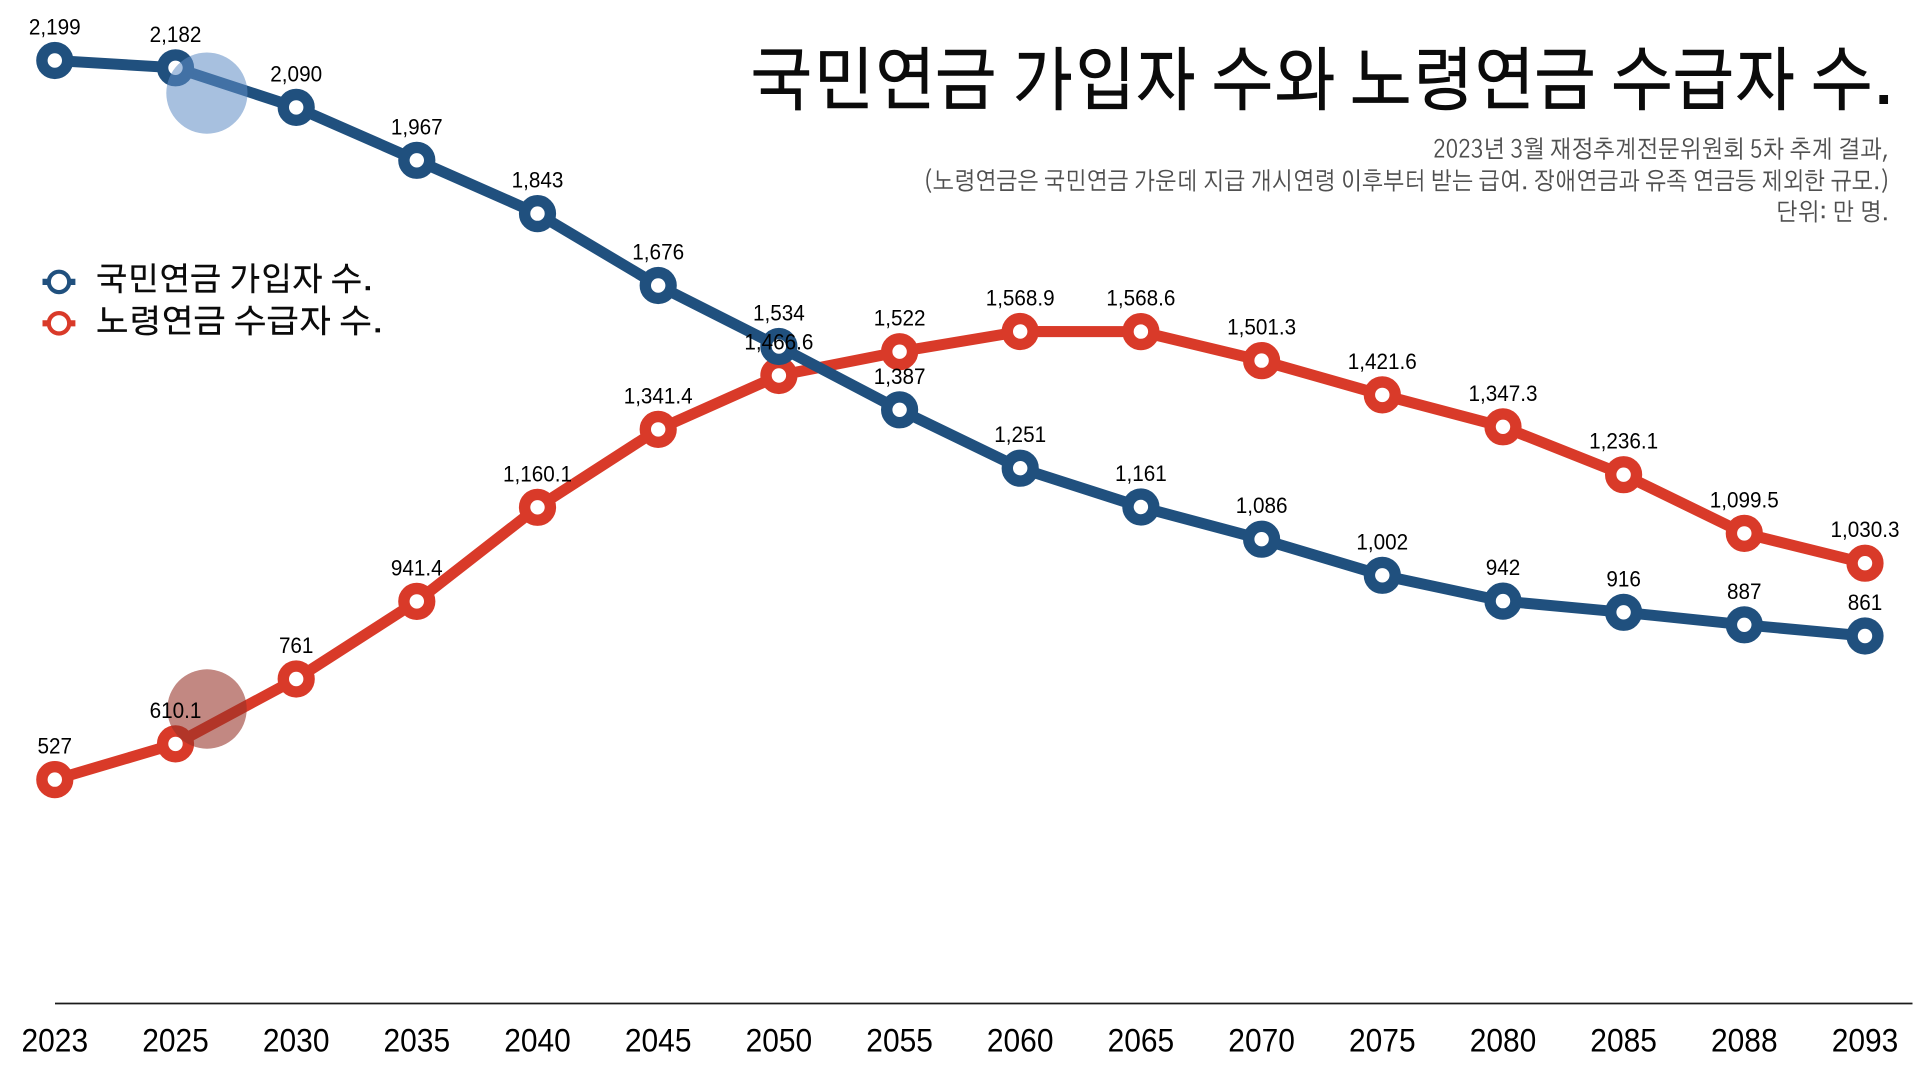 The height and width of the screenshot is (1080, 1920). Describe the element at coordinates (1261, 327) in the screenshot. I see `svg-text: 1,501.3` at that location.